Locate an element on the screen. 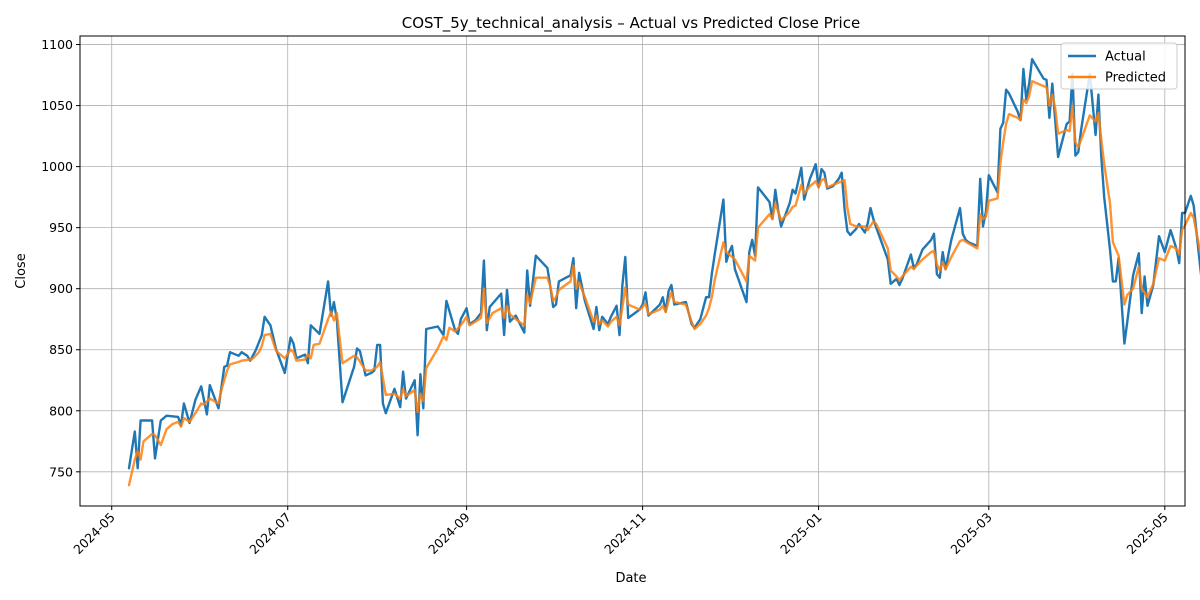 Image resolution: width=1200 pixels, height=600 pixels. y-tick-label: 800 is located at coordinates (61, 410).